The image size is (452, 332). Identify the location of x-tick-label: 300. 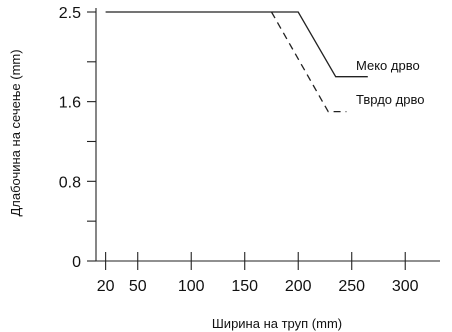
(405, 286).